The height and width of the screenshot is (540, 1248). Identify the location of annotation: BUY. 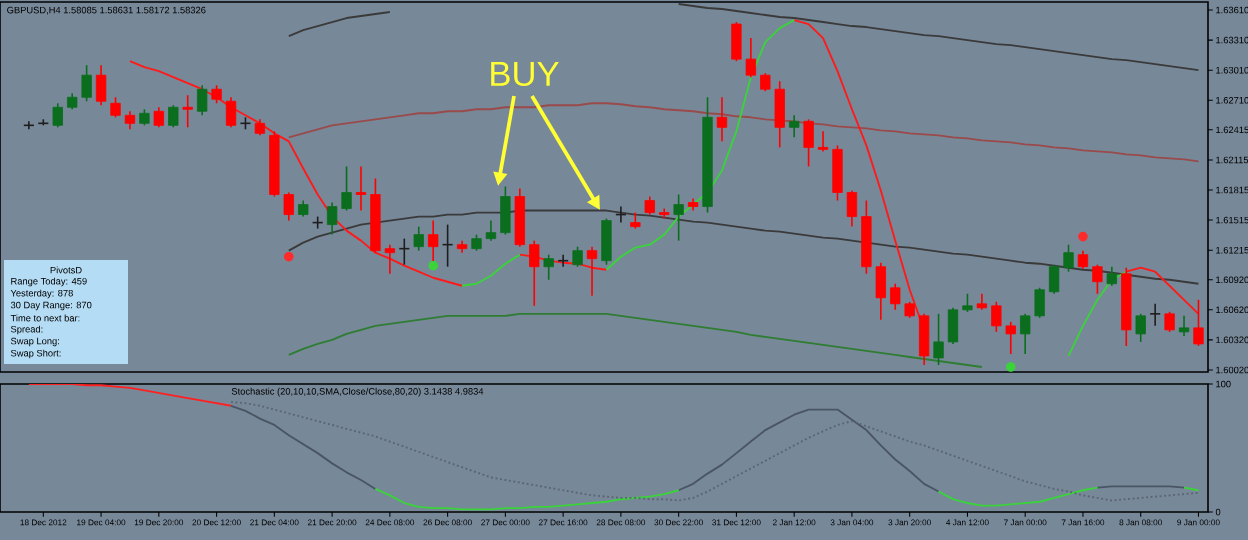
(525, 74).